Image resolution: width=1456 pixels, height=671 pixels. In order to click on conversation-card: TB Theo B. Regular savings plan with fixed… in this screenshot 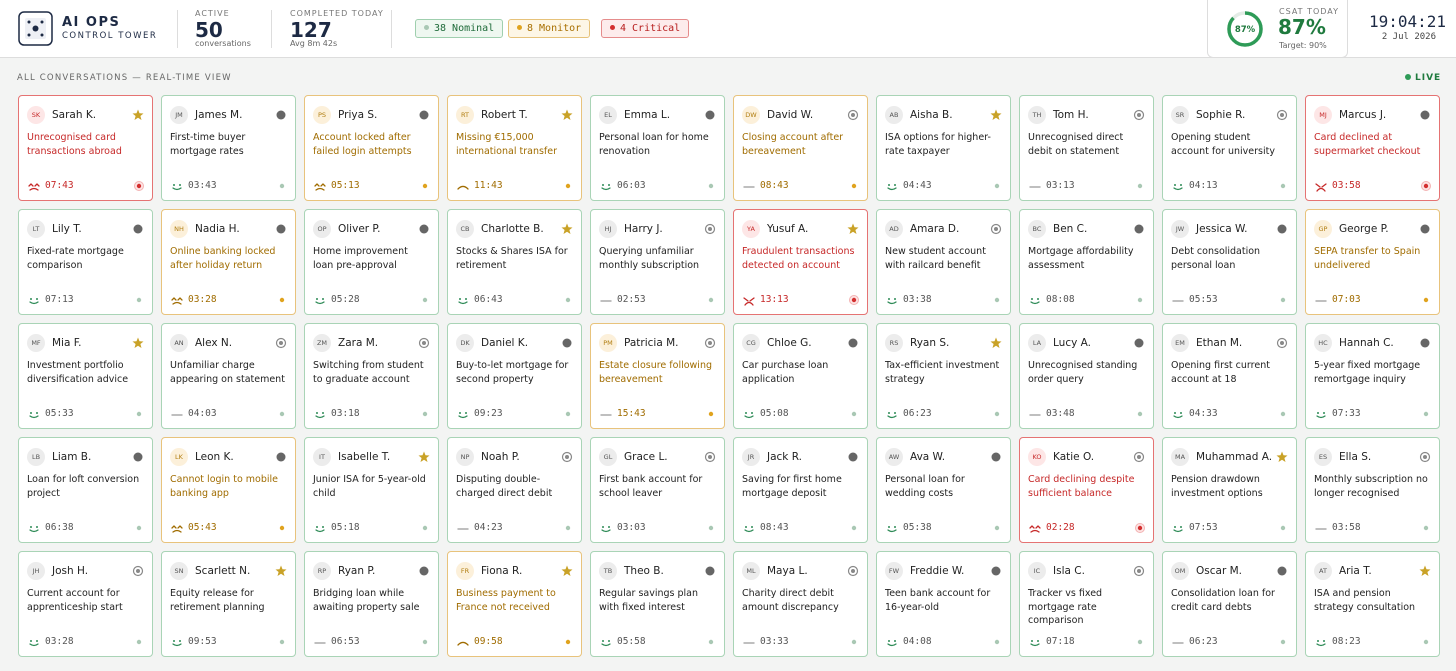, I will do `click(657, 604)`.